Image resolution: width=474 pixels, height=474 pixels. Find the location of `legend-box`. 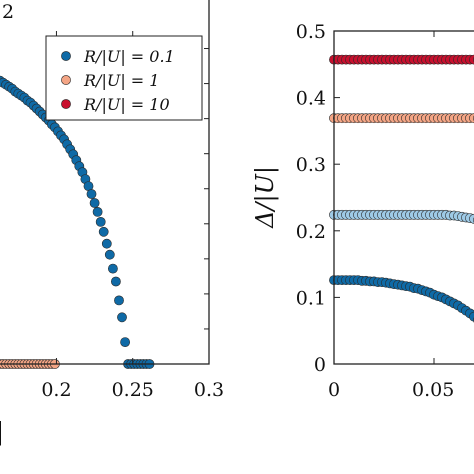

legend-box is located at coordinates (124, 78).